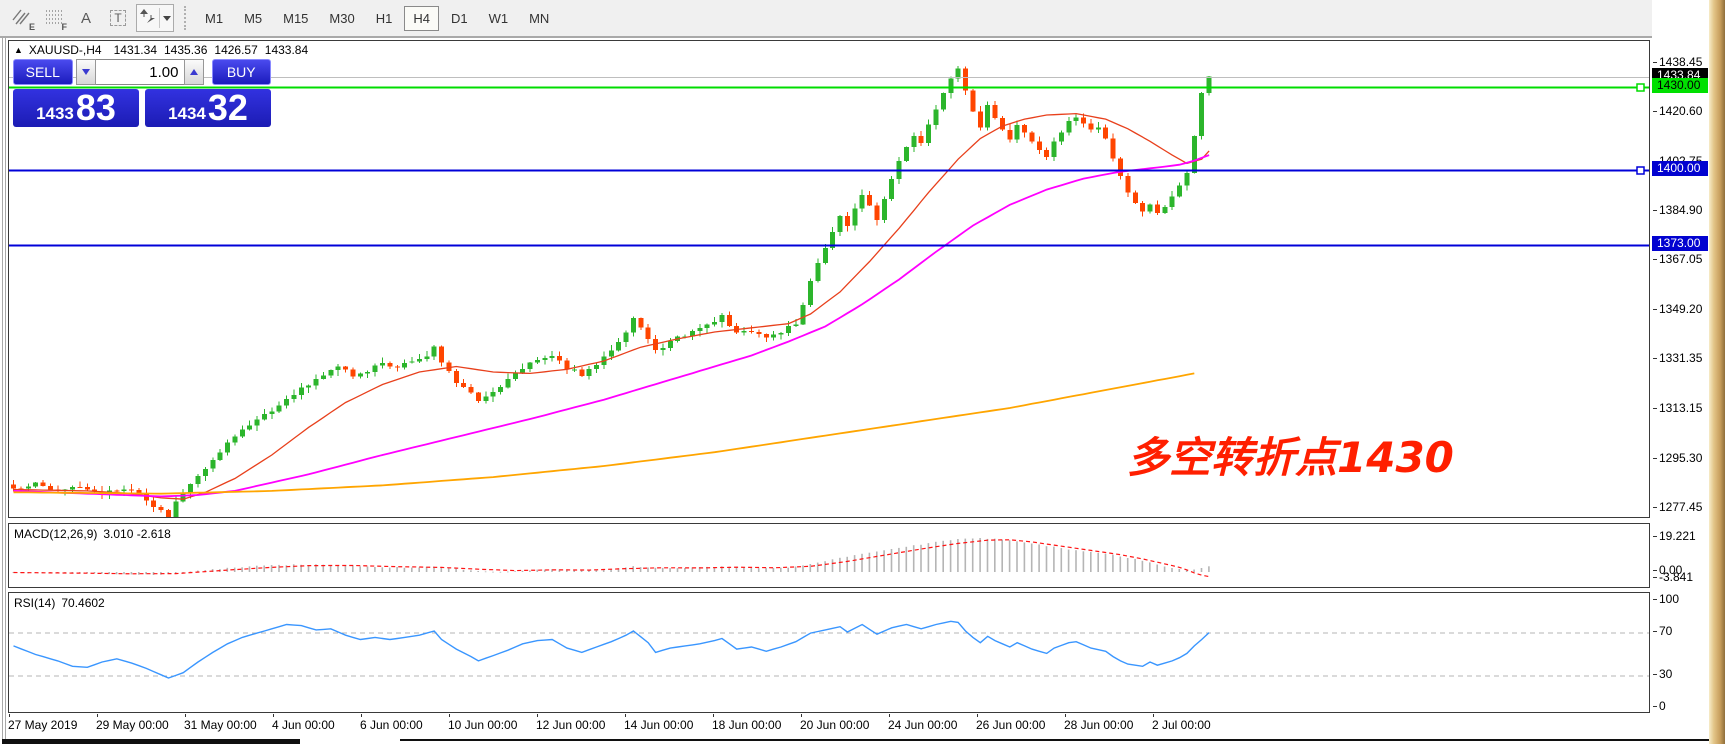 Image resolution: width=1725 pixels, height=744 pixels. What do you see at coordinates (1662, 631) in the screenshot?
I see `rsi-tick-label: 70` at bounding box center [1662, 631].